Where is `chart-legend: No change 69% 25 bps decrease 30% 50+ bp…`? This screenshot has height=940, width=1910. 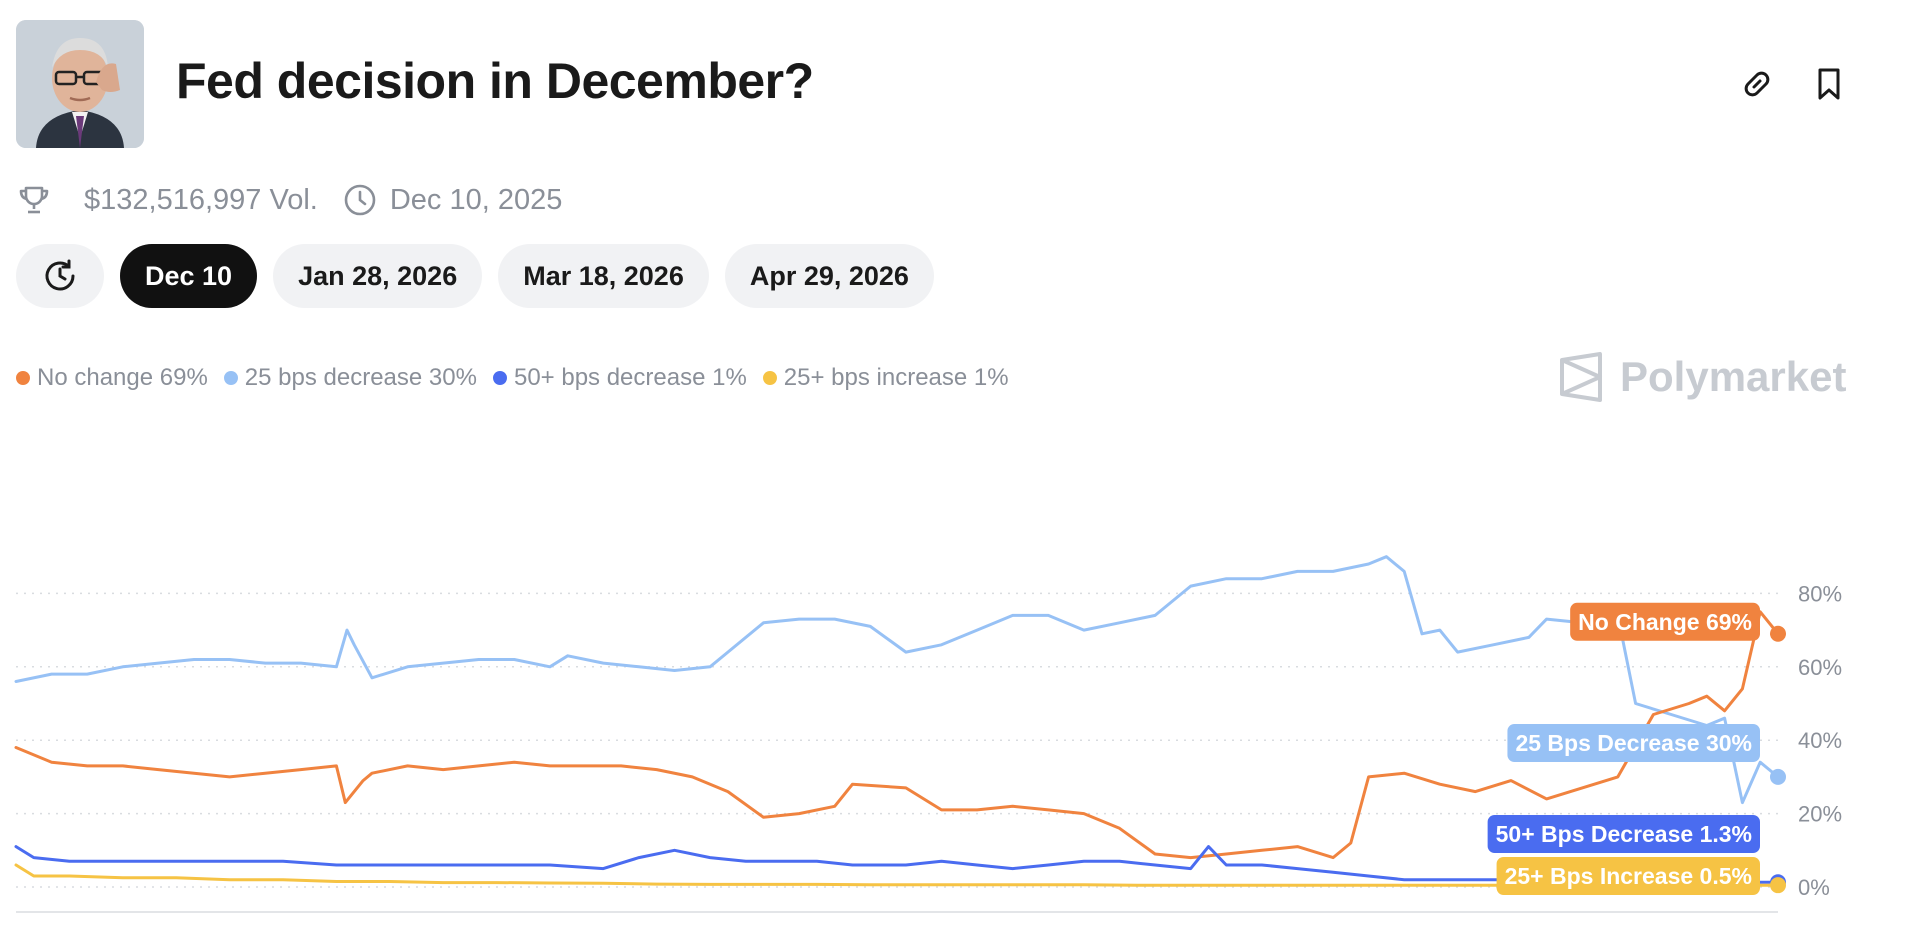 chart-legend: No change 69% 25 bps decrease 30% 50+ bp… is located at coordinates (520, 378).